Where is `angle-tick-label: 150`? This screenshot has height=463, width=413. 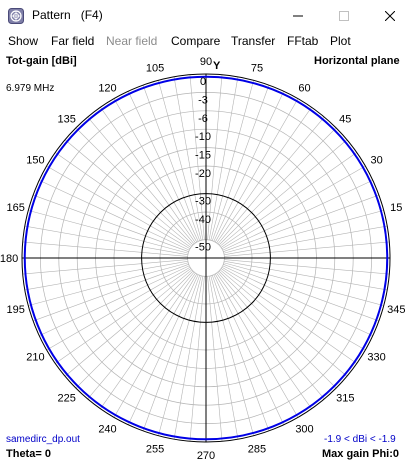 angle-tick-label: 150 is located at coordinates (35, 161).